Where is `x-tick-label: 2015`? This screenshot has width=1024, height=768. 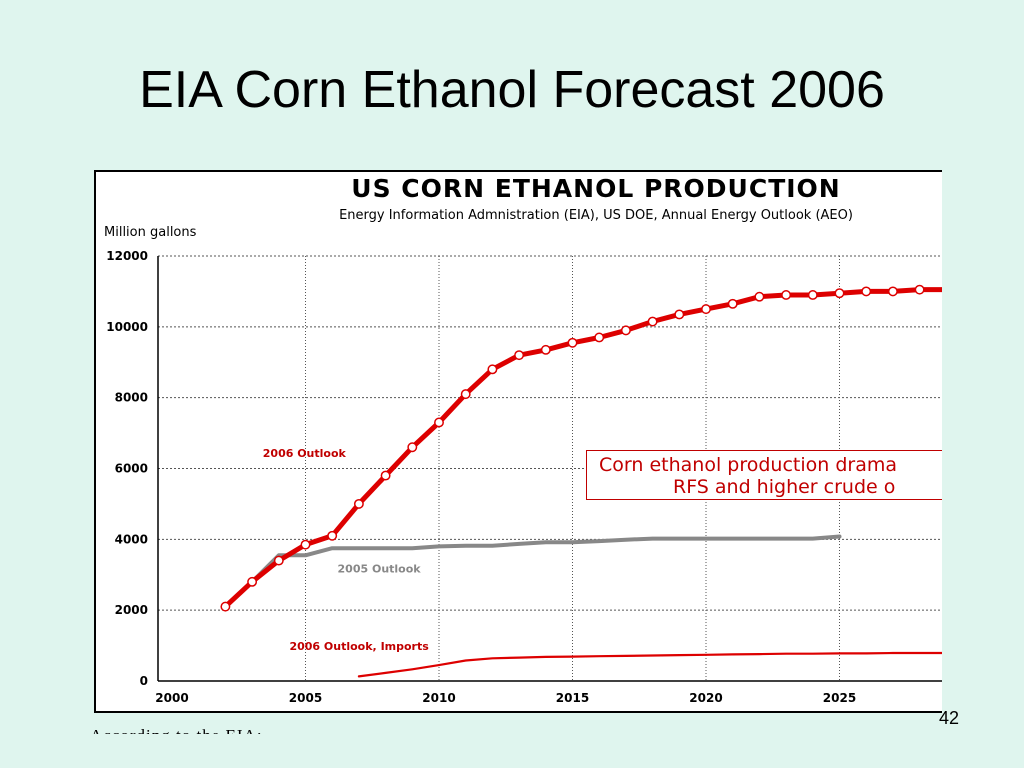
x-tick-label: 2015 is located at coordinates (572, 698).